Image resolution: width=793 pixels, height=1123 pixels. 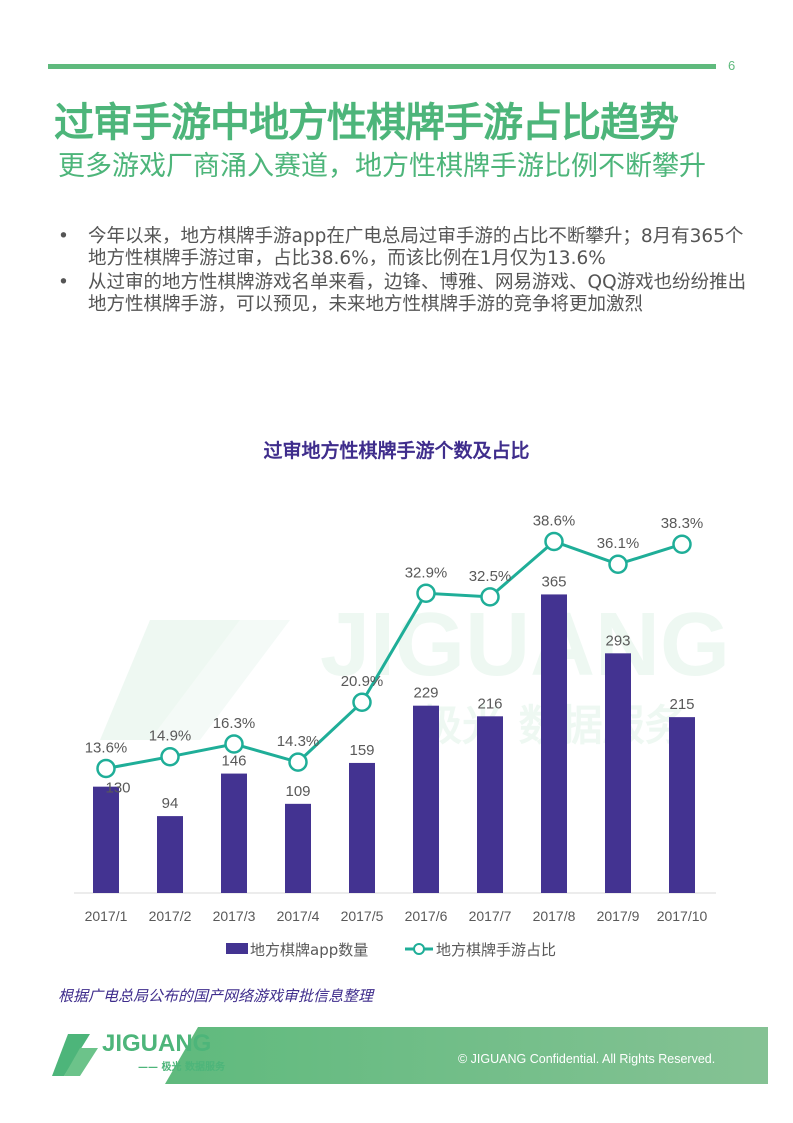 What do you see at coordinates (490, 576) in the screenshot?
I see `line-value-label: 32.5%` at bounding box center [490, 576].